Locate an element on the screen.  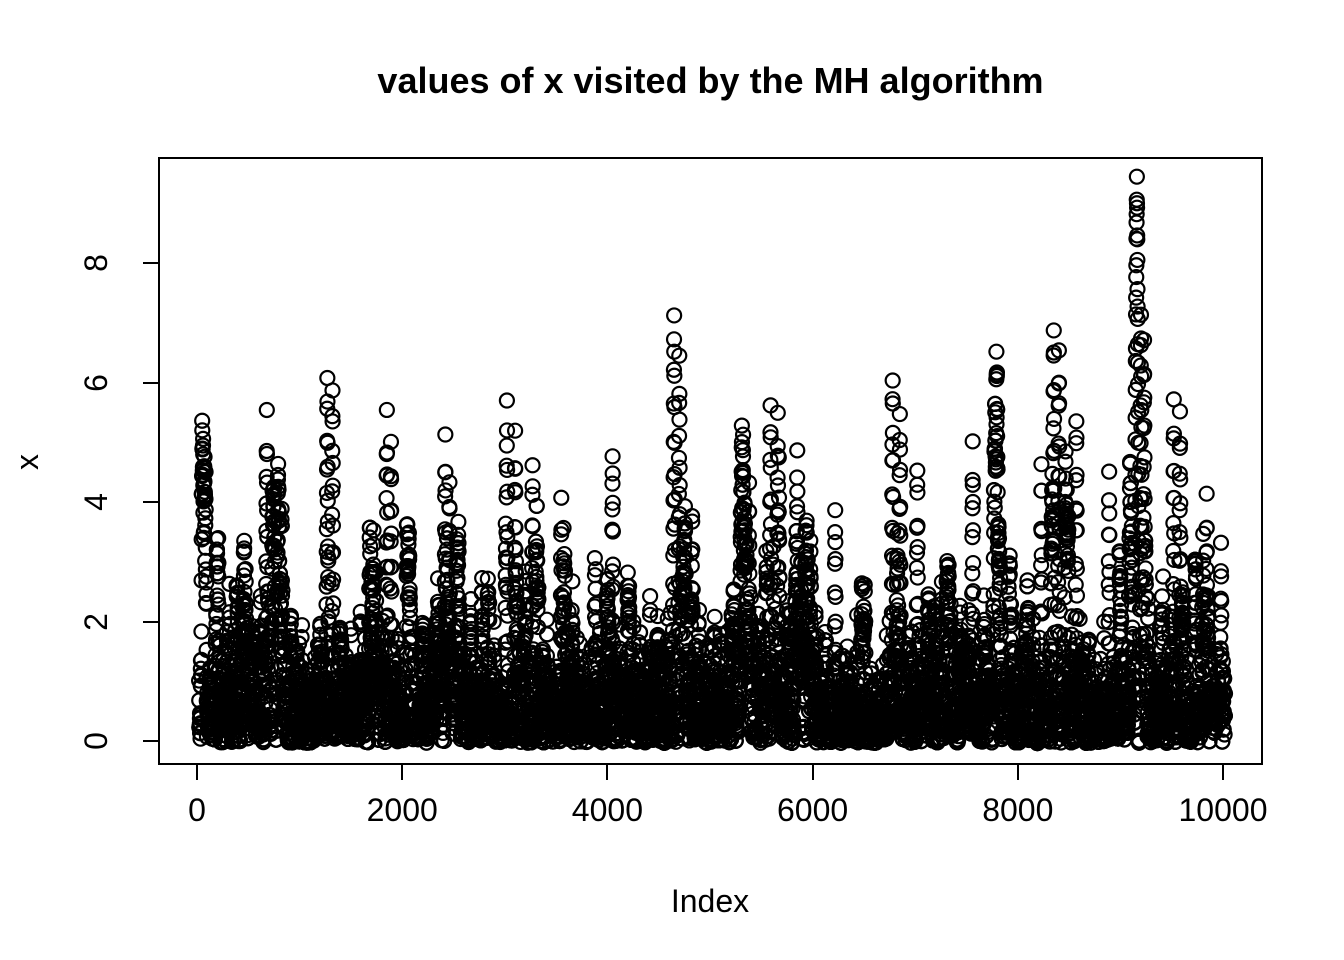
x-tick-label: 4000 is located at coordinates (607, 810).